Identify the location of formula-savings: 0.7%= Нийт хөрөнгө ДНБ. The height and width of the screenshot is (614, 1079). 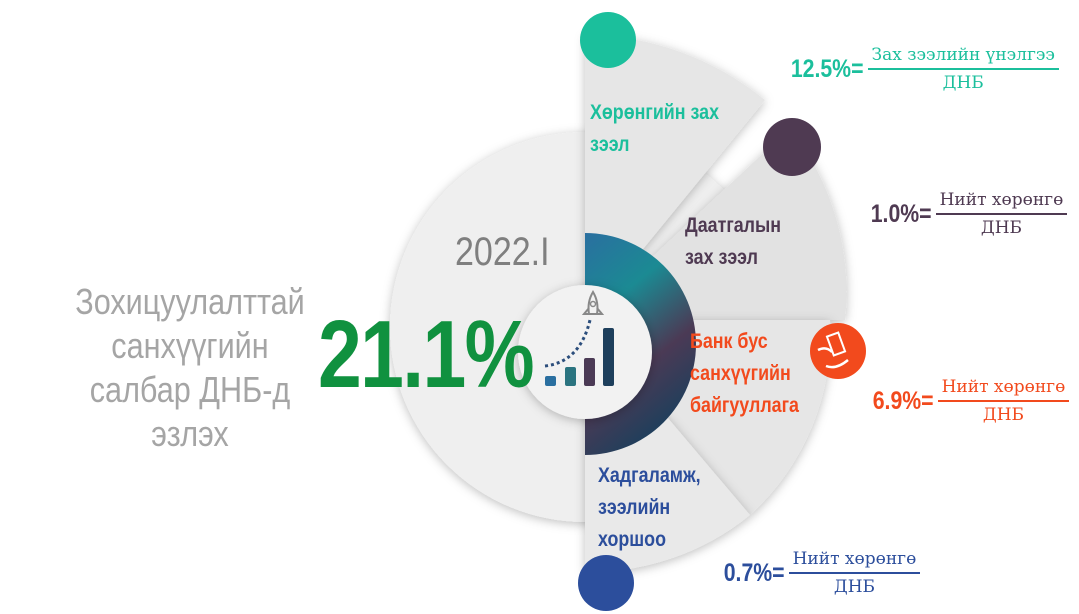
(817, 573).